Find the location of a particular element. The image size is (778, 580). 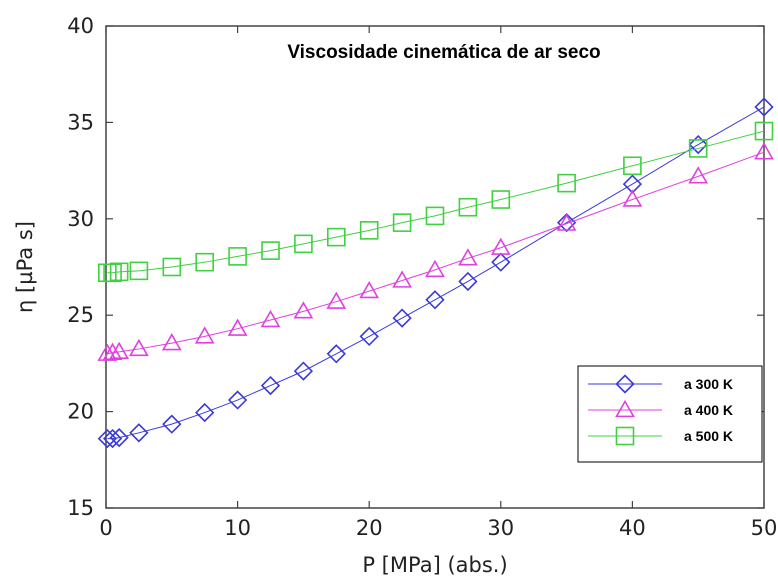

legend-item: a 300 K is located at coordinates (660, 384).